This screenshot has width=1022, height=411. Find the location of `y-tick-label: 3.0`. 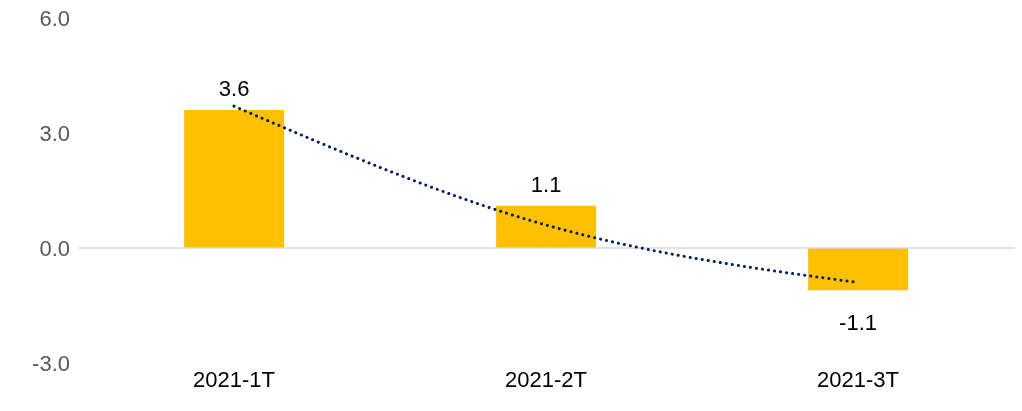

y-tick-label: 3.0 is located at coordinates (54, 133).